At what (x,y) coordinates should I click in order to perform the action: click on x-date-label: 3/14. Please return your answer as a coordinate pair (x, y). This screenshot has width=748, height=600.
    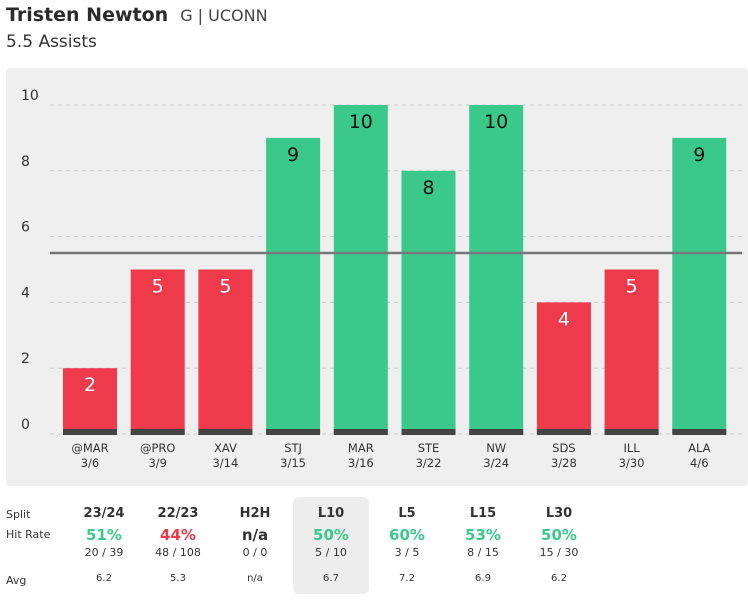
    Looking at the image, I should click on (225, 463).